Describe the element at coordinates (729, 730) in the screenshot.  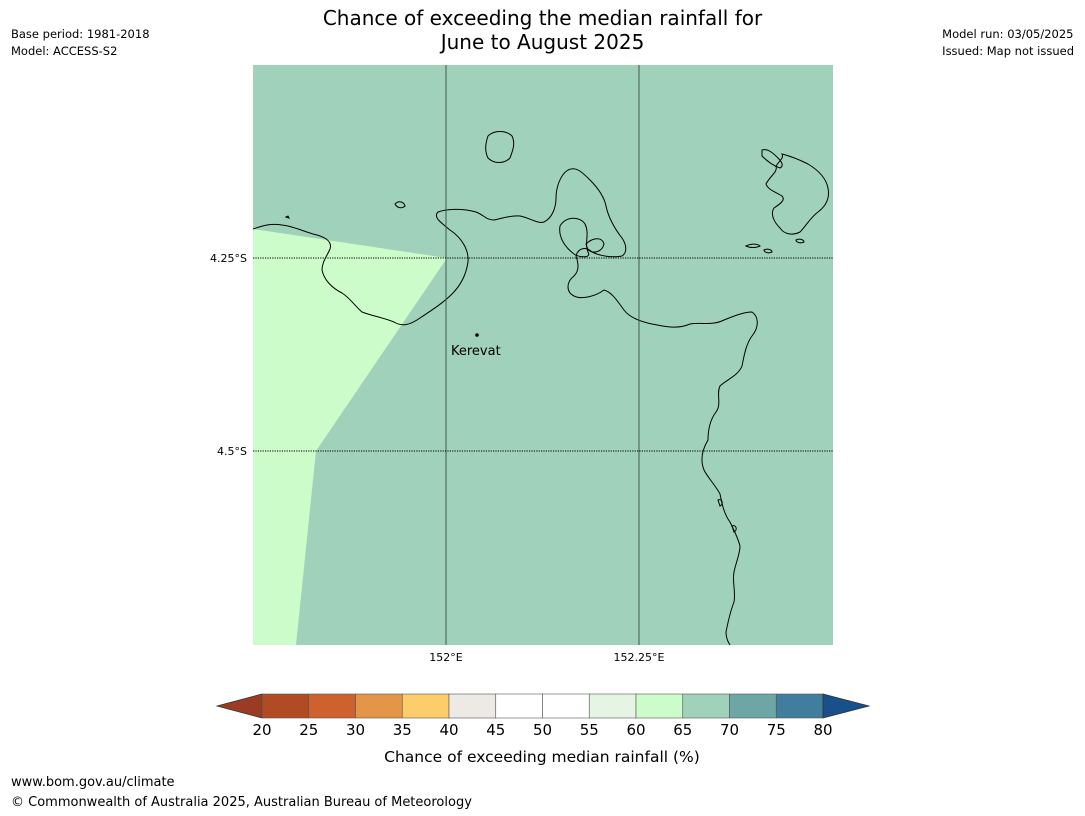
I see `colorbar-tick-label: 70` at that location.